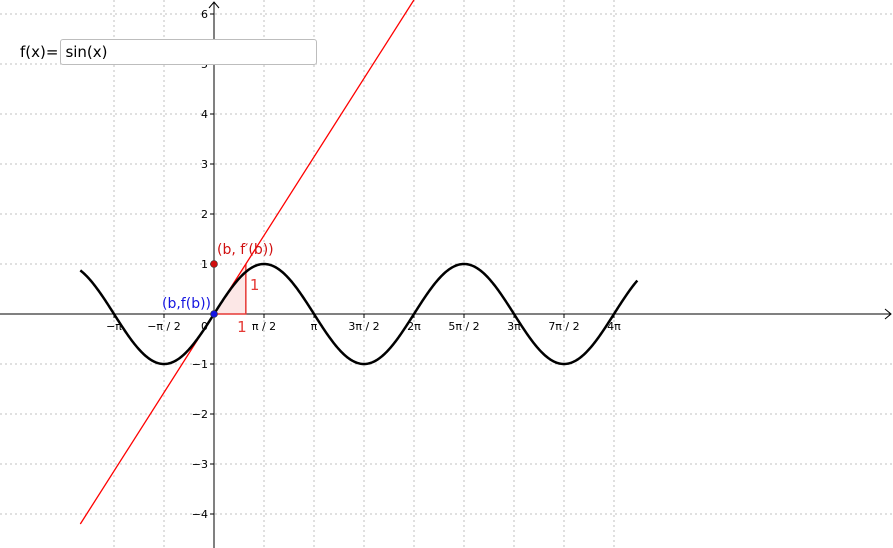 This screenshot has width=893, height=548. I want to click on x-tick-label-8: 7π / 2, so click(563, 326).